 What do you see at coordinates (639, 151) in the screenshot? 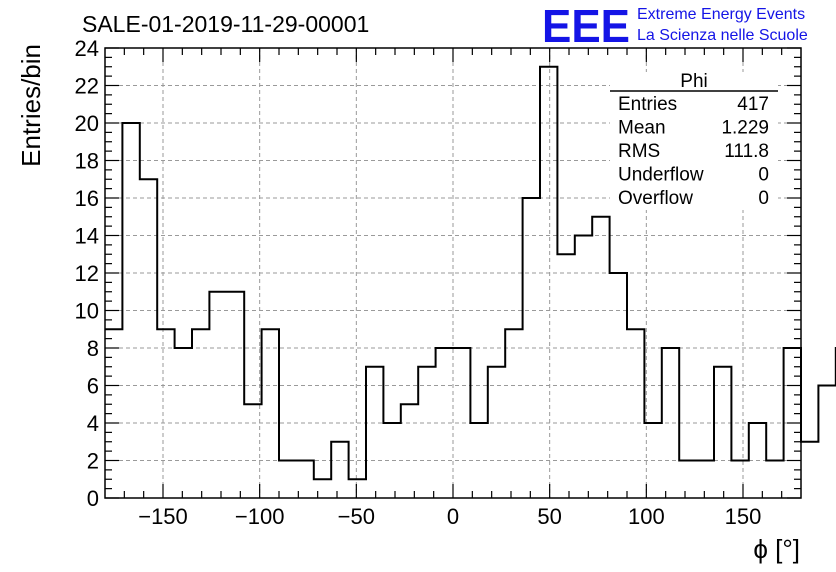
I see `stats-label: RMS` at bounding box center [639, 151].